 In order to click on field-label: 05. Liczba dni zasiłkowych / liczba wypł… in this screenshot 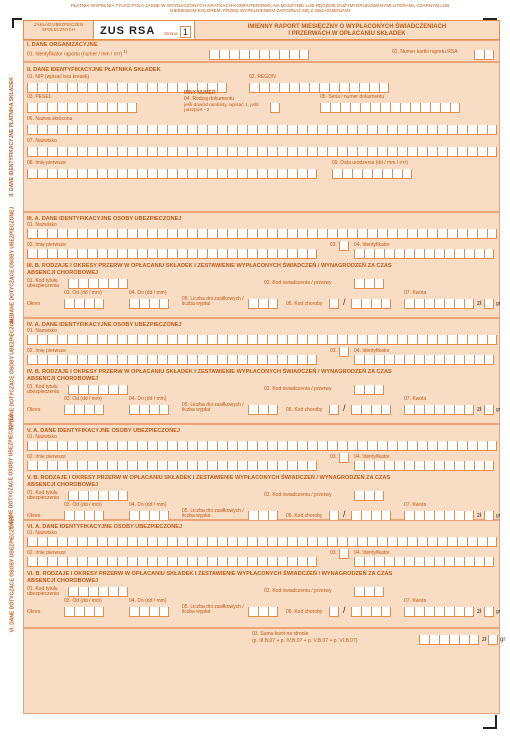, I will do `click(213, 407)`.